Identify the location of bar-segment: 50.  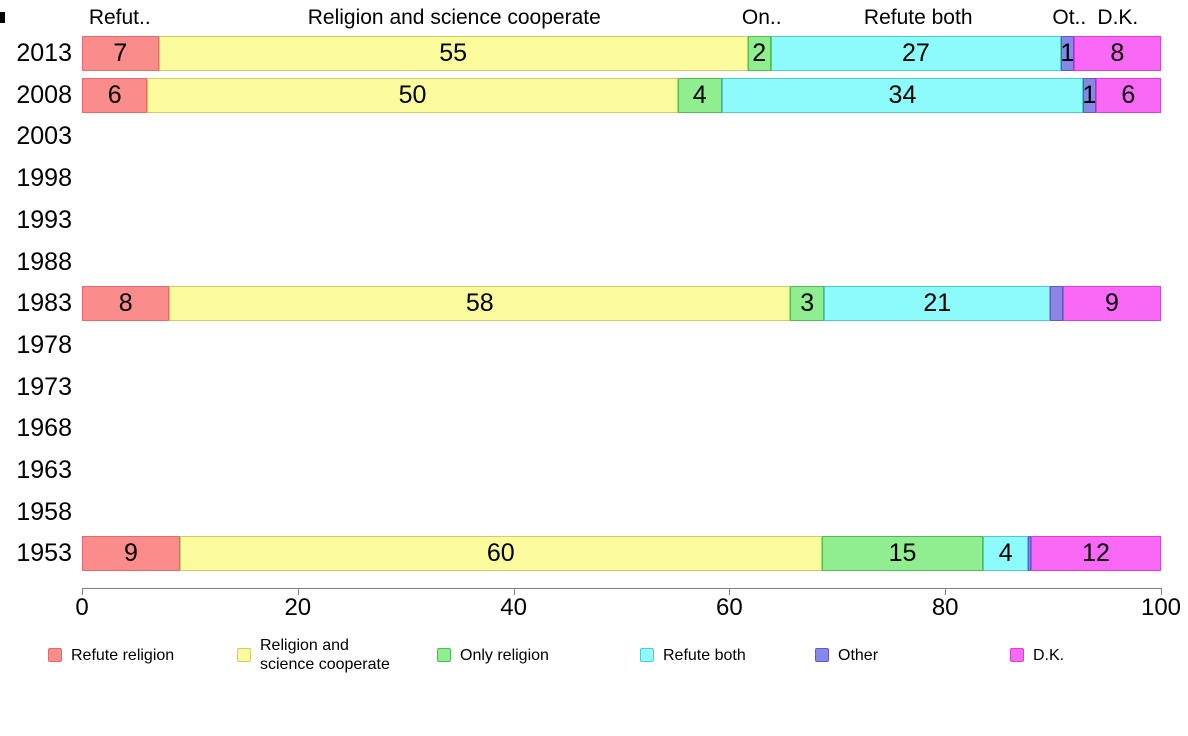
(412, 95).